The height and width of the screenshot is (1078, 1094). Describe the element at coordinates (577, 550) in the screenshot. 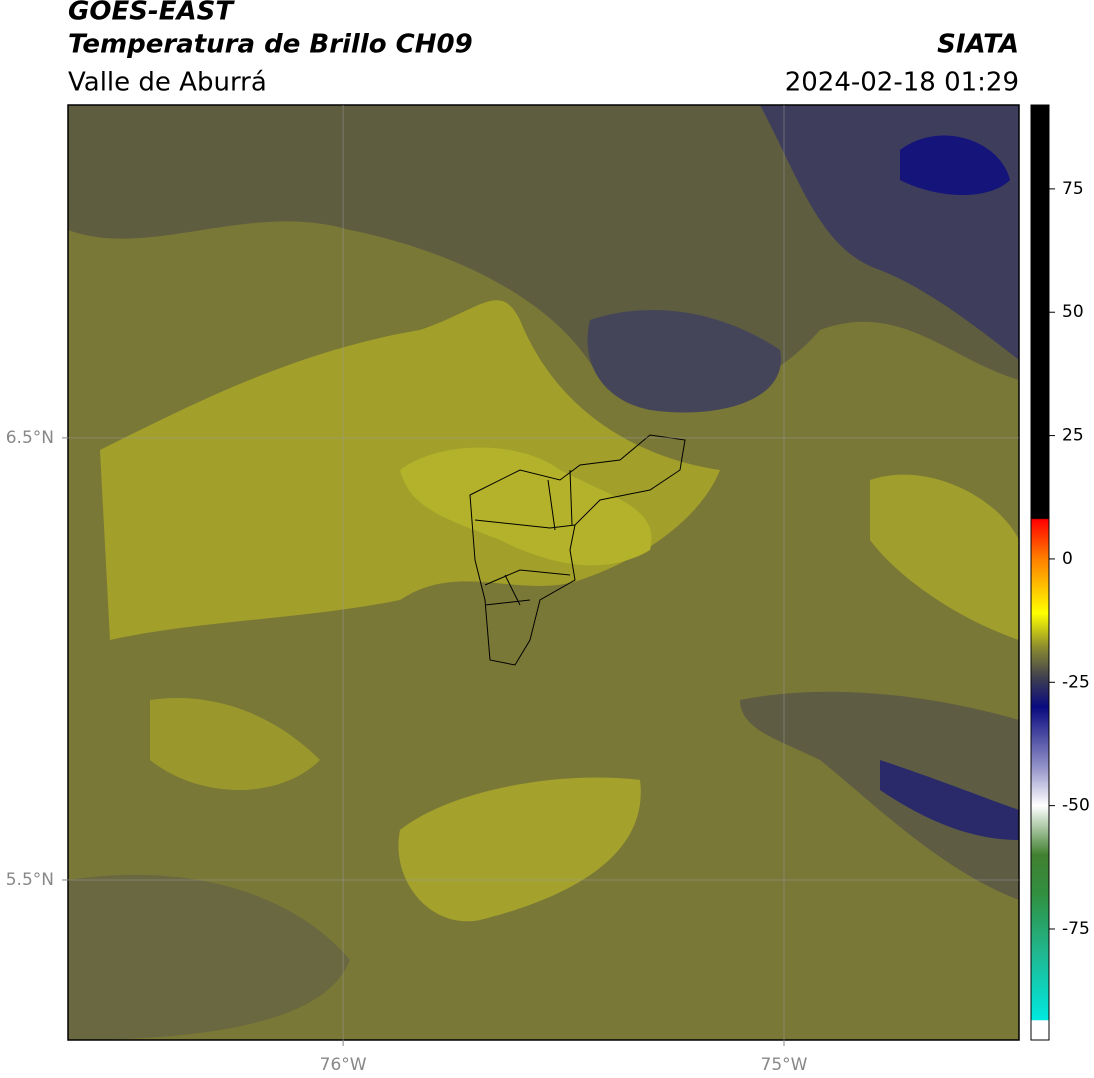

I see `valley-outline` at that location.